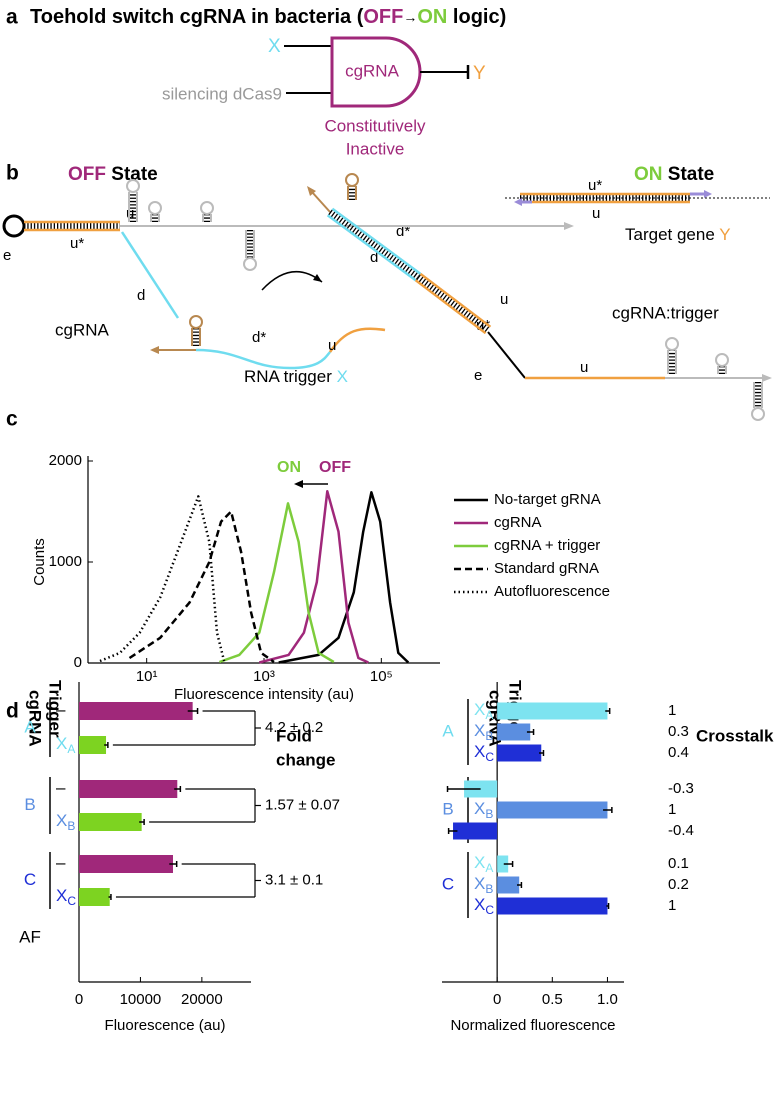  I want to click on group-label: AF, so click(30, 936).